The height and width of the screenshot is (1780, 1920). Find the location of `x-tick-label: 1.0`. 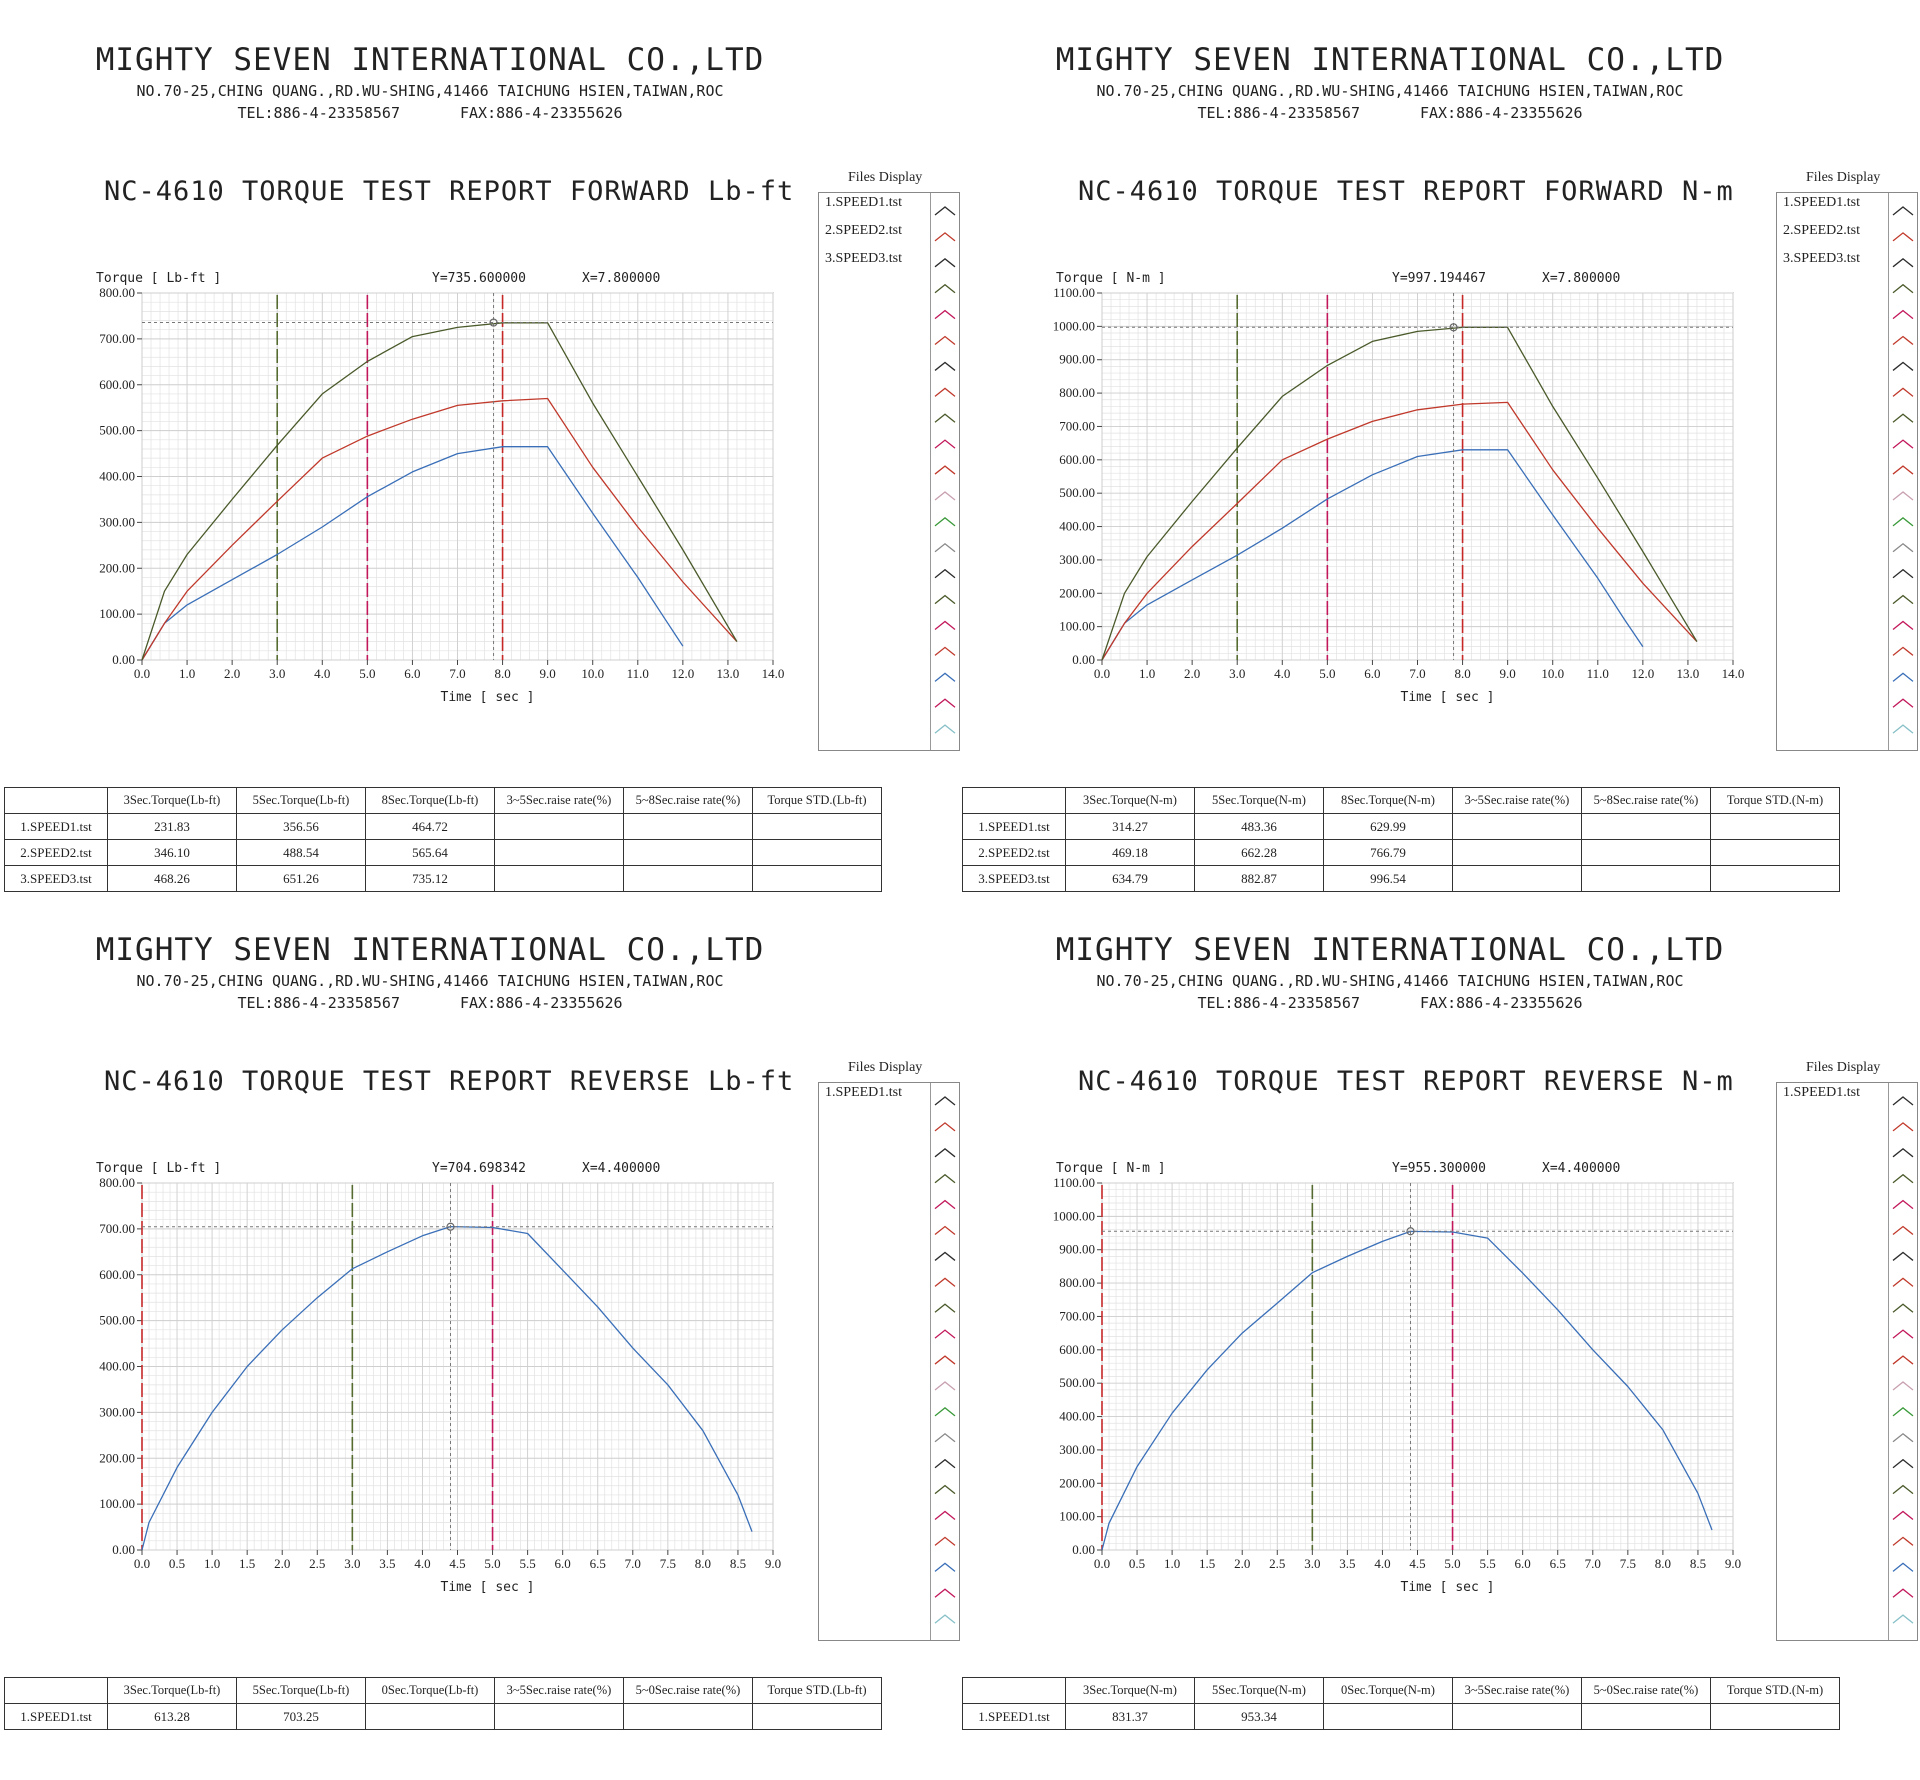

x-tick-label: 1.0 is located at coordinates (187, 673).